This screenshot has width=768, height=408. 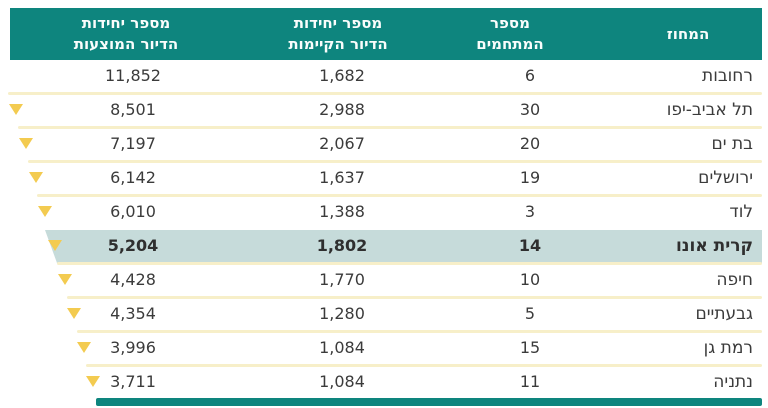 What do you see at coordinates (384, 281) in the screenshot?
I see `table-row: חיפה 10 1,770 4,428` at bounding box center [384, 281].